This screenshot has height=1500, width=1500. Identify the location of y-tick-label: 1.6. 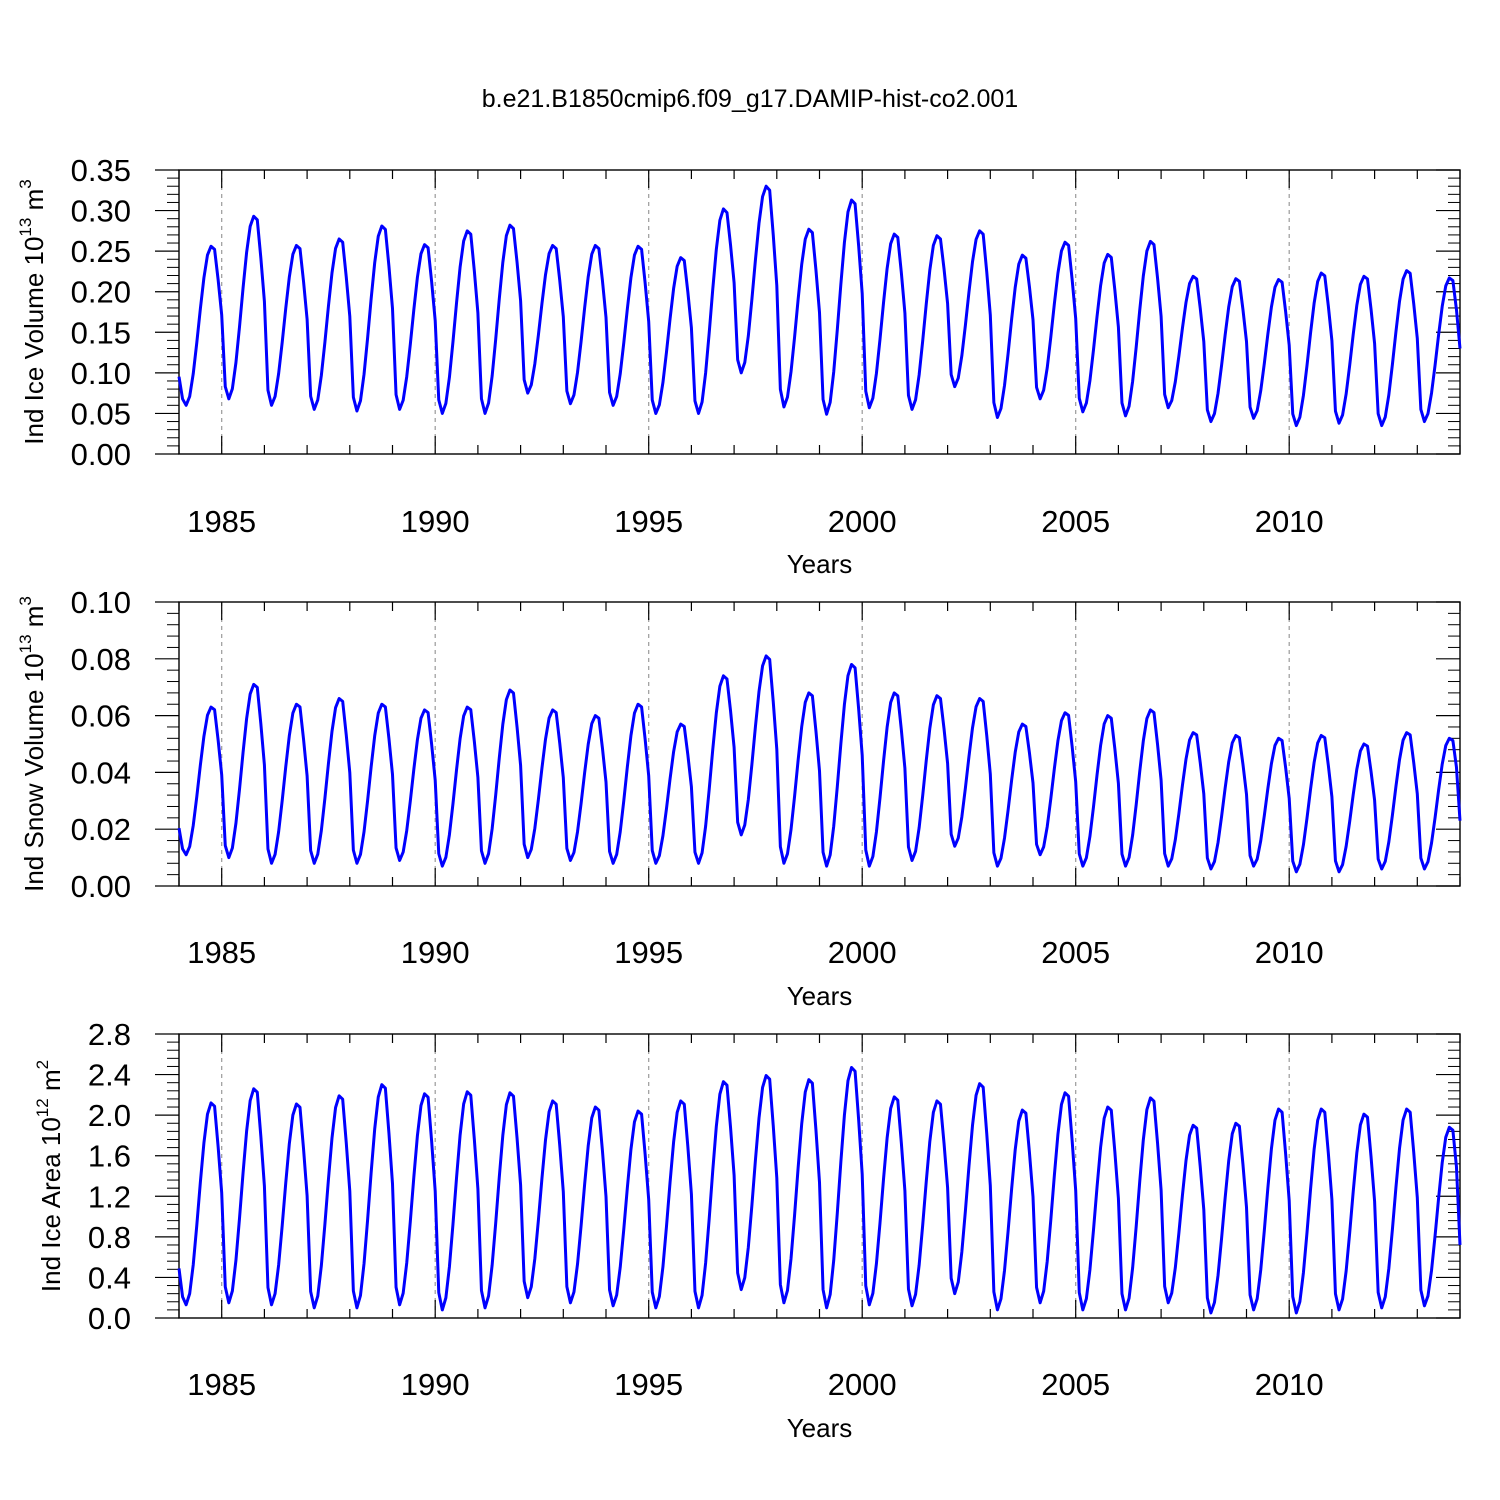
(109, 1156).